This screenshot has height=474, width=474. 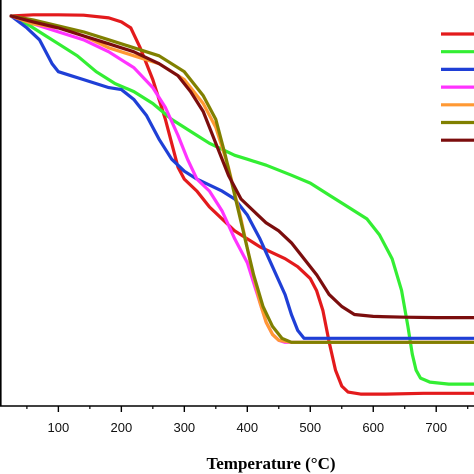 I want to click on x-tick-label: 500, so click(x=310, y=427).